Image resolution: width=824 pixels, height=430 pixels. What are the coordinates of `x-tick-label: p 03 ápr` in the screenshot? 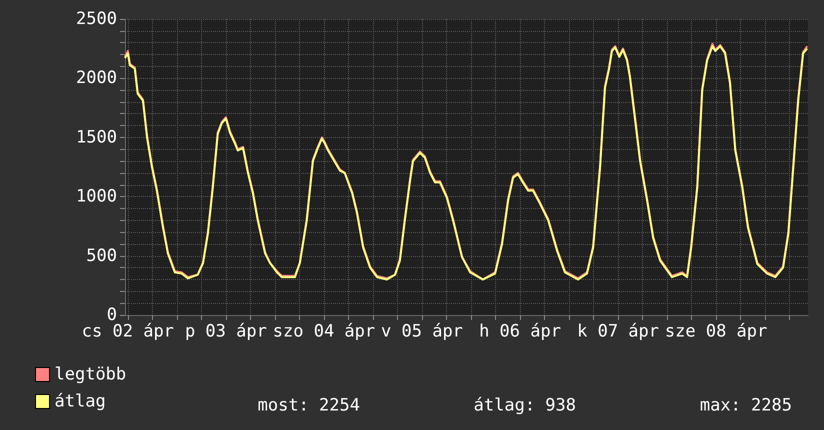 It's located at (225, 332).